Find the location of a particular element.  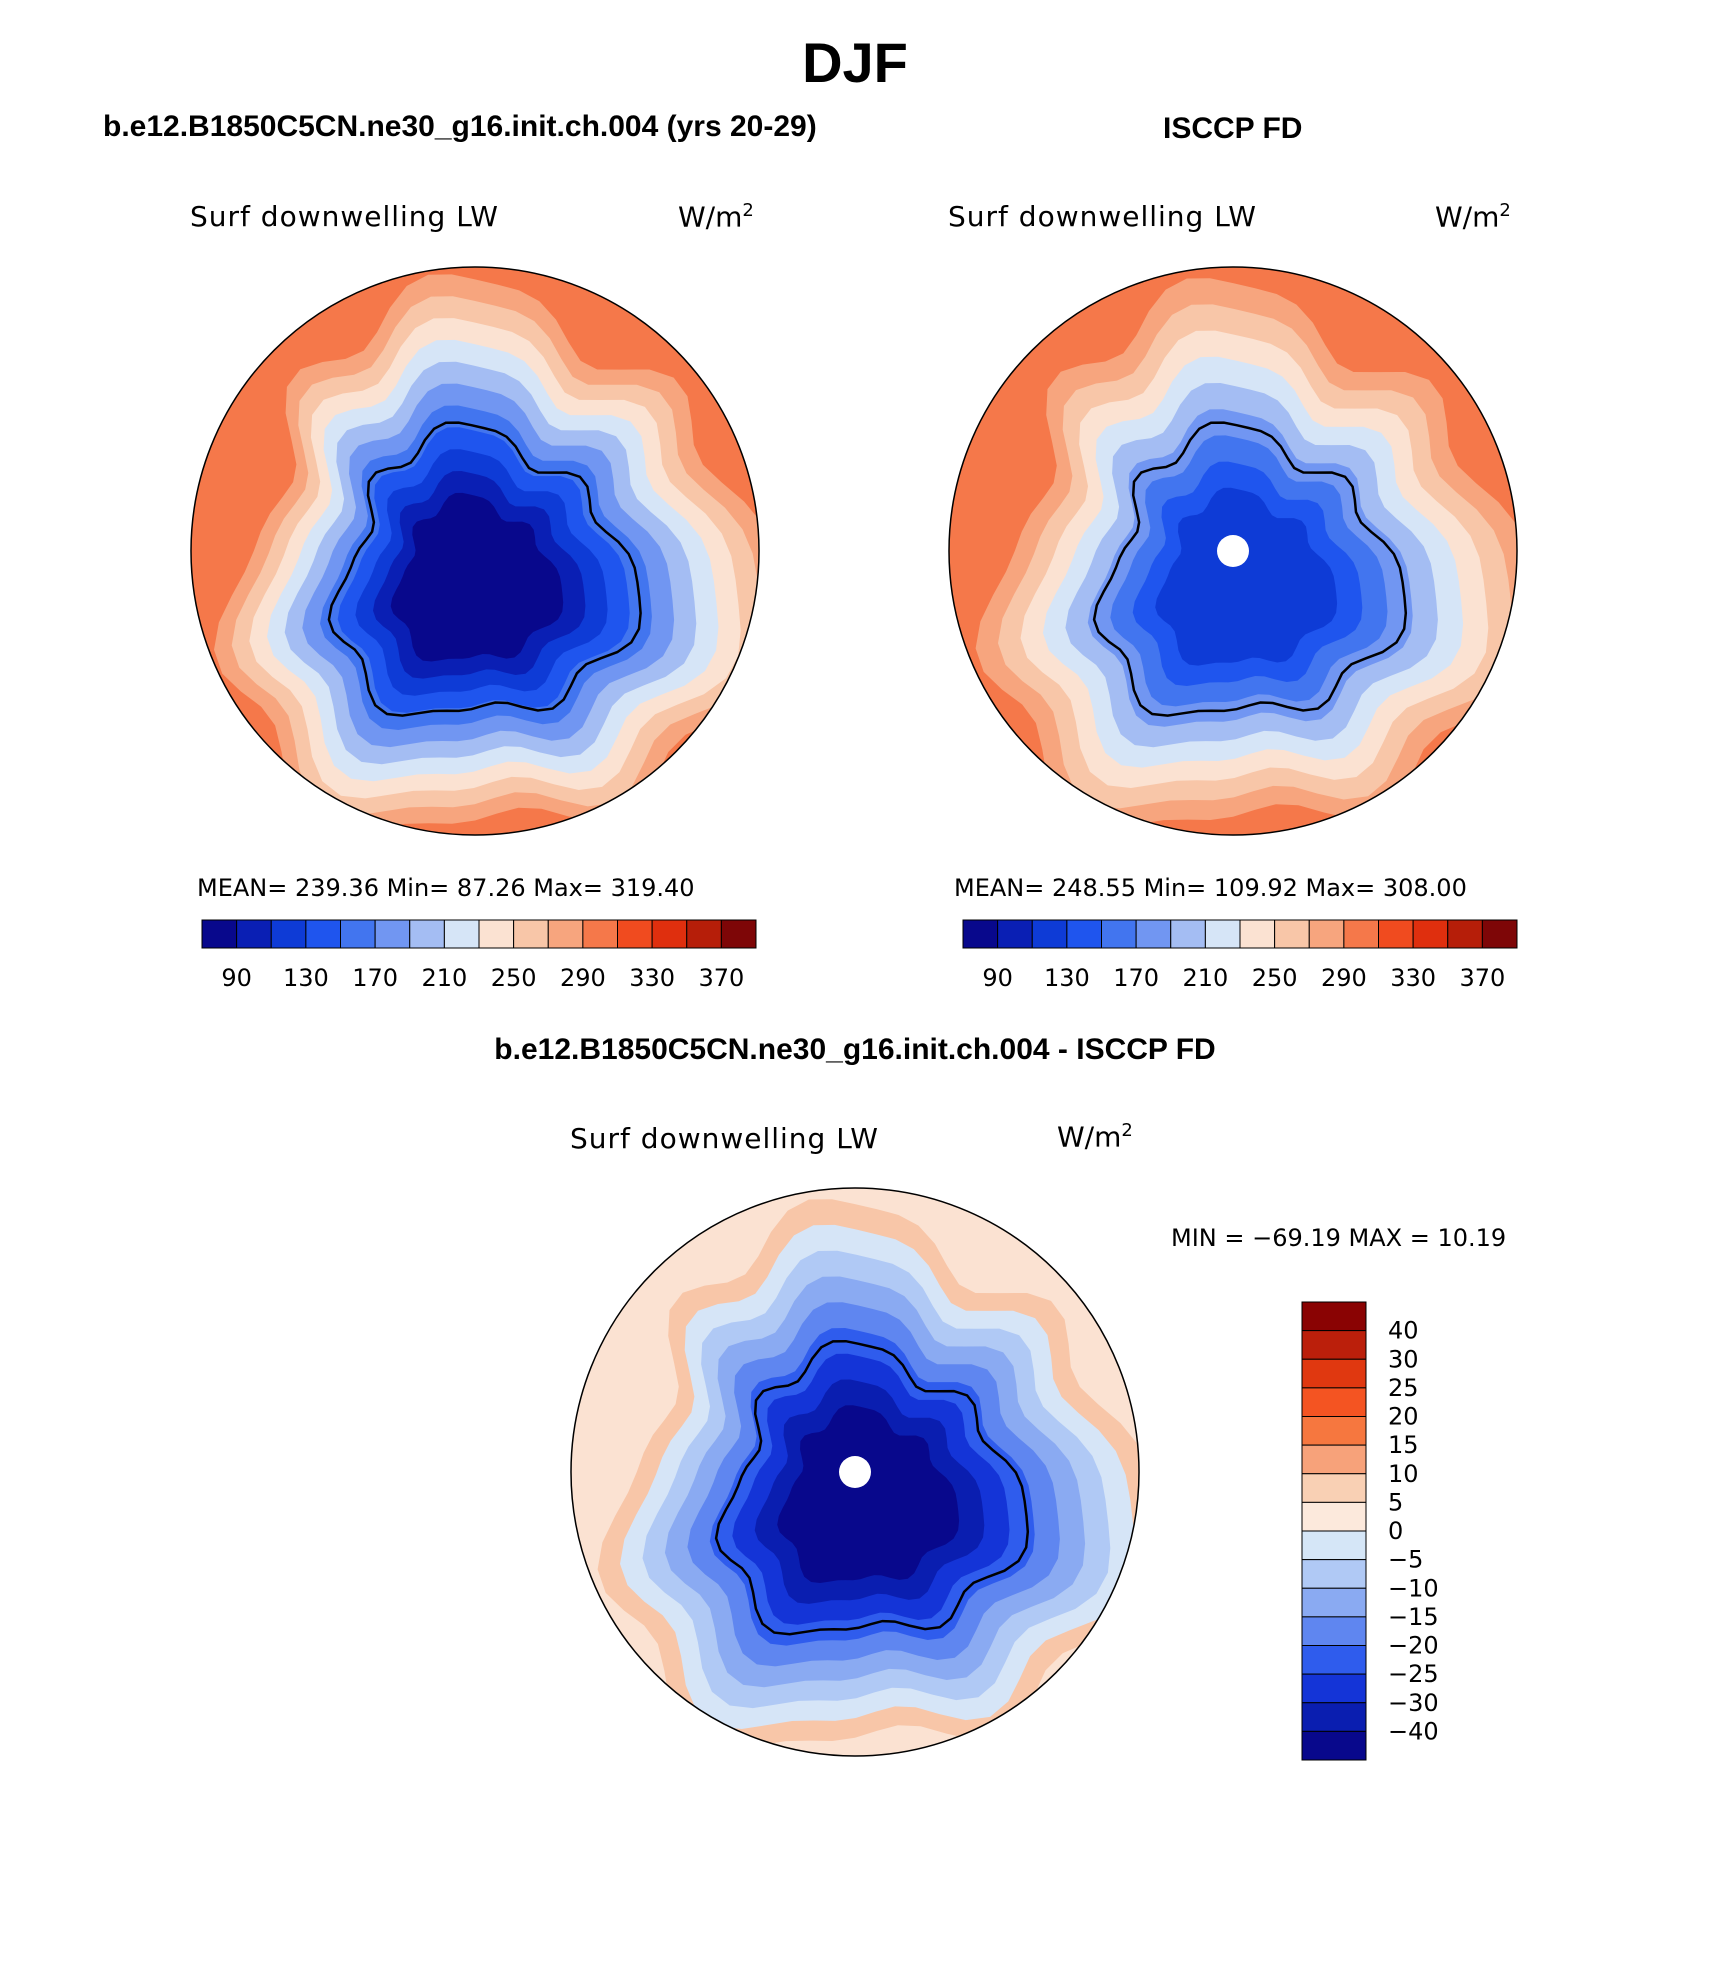

colorbar-tick-label: 15 is located at coordinates (1403, 1445).